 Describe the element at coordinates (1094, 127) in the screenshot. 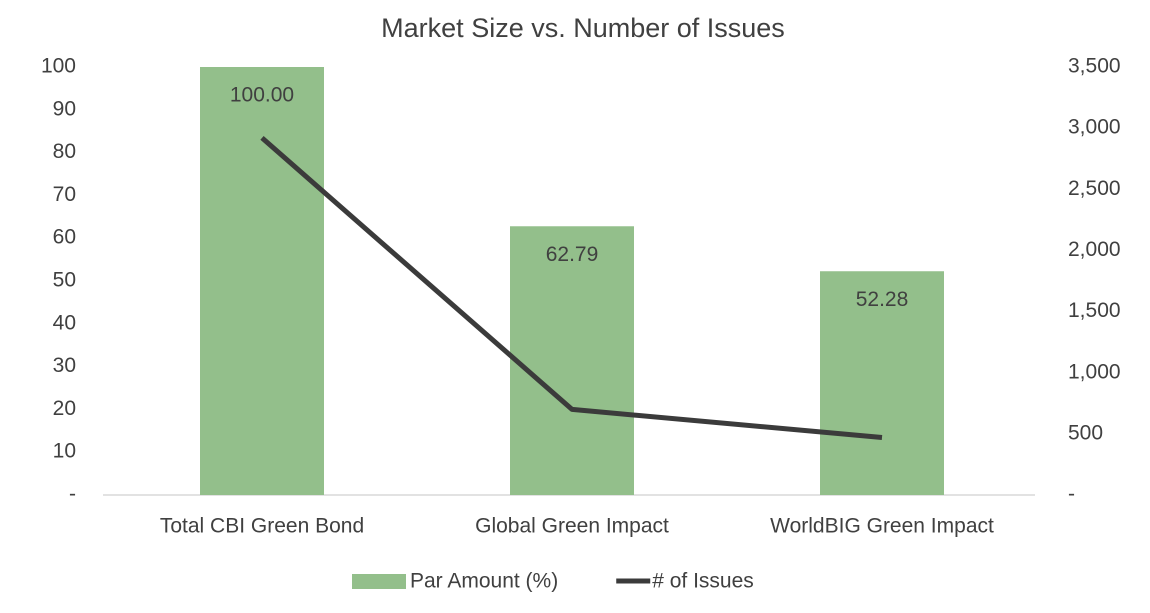

I see `y2-tick-label: 3,000` at that location.